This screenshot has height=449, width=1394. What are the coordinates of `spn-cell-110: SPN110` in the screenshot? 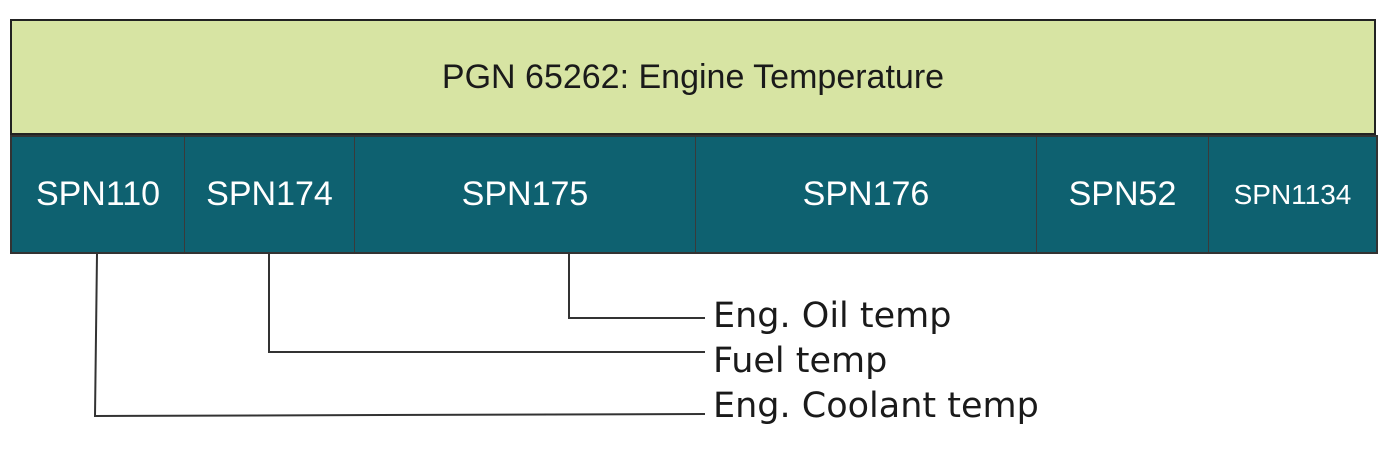 It's located at (98, 194).